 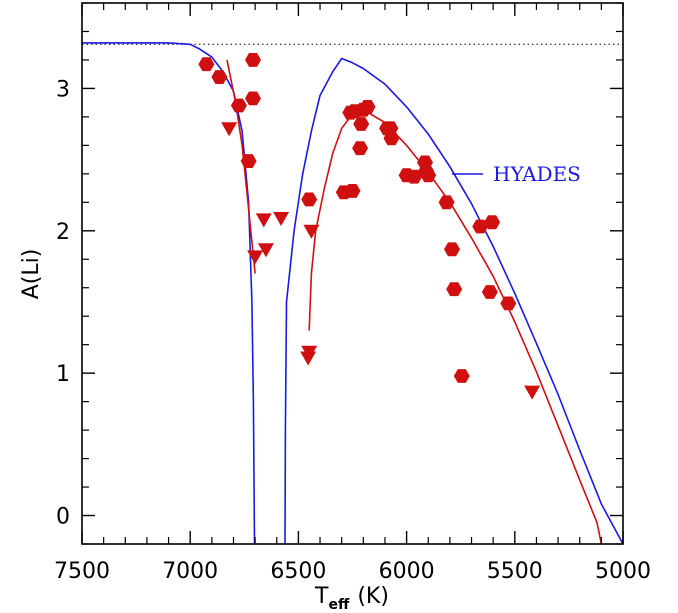 I want to click on x-tick-label: 6500, so click(x=298, y=571).